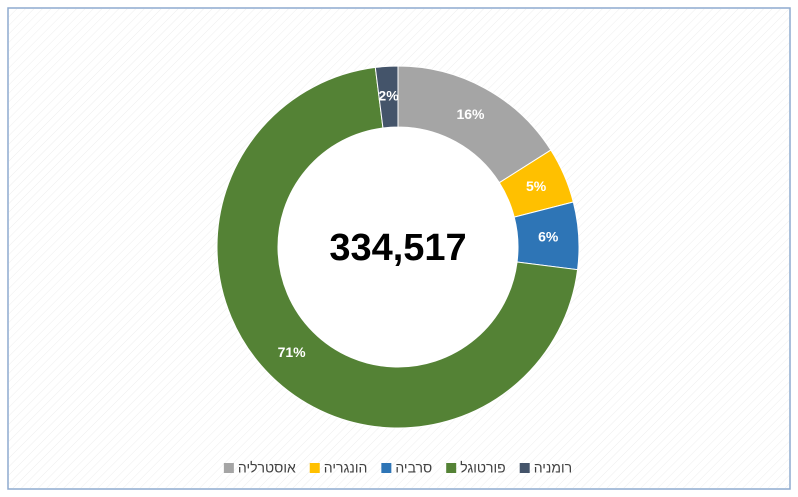 The height and width of the screenshot is (497, 798). I want to click on donut-slice, so click(386, 97).